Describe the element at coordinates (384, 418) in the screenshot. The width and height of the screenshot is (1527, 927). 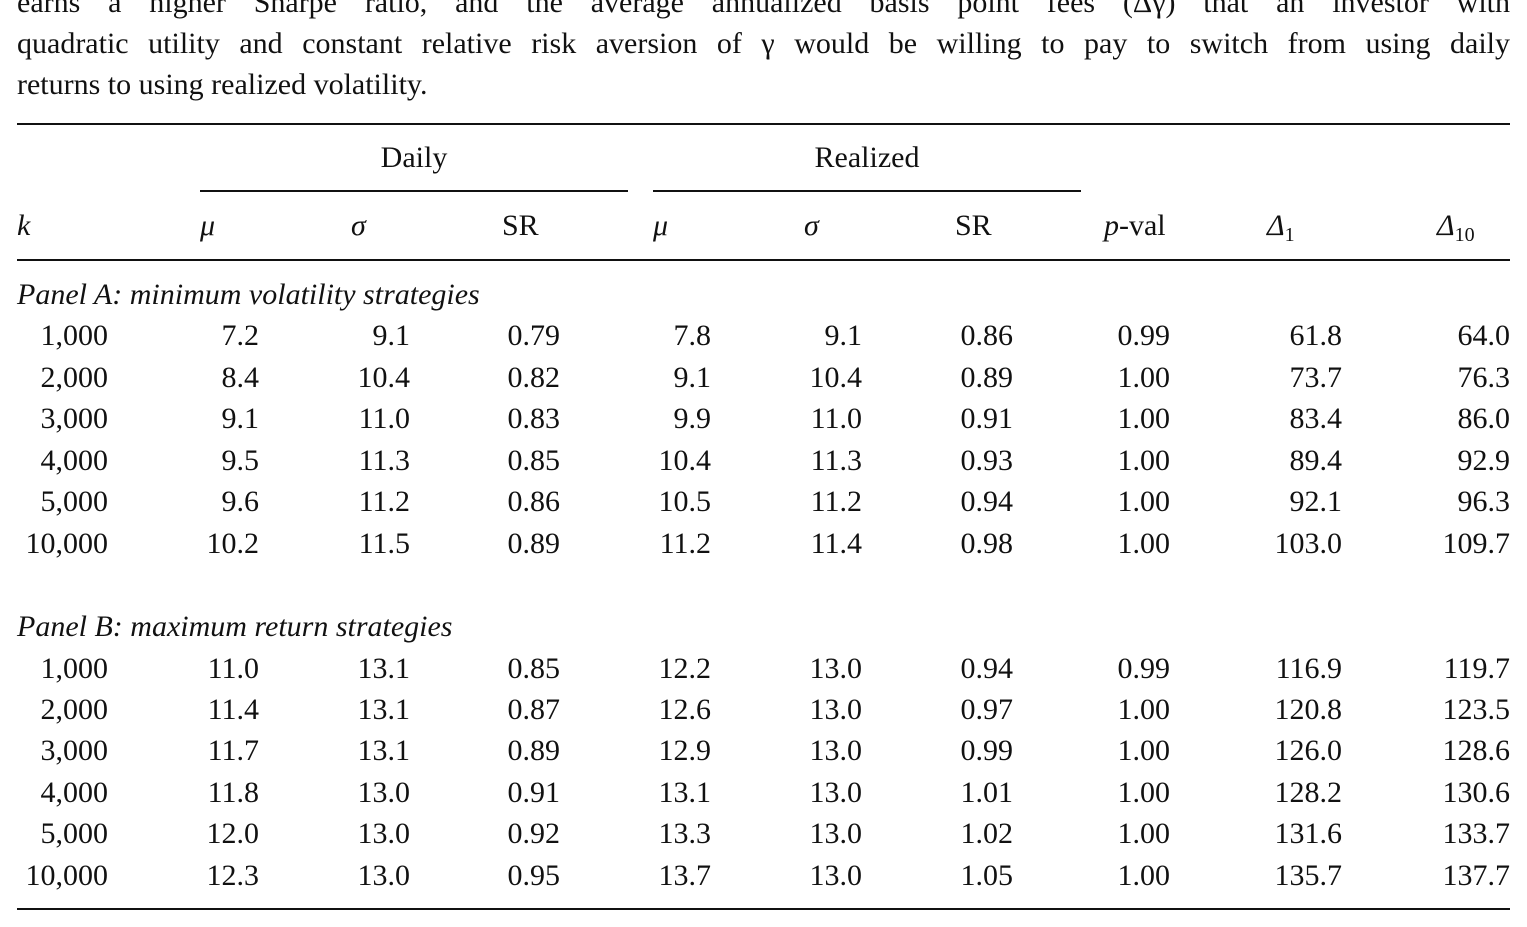
I see `cell-daily-sigma: 11.0` at that location.